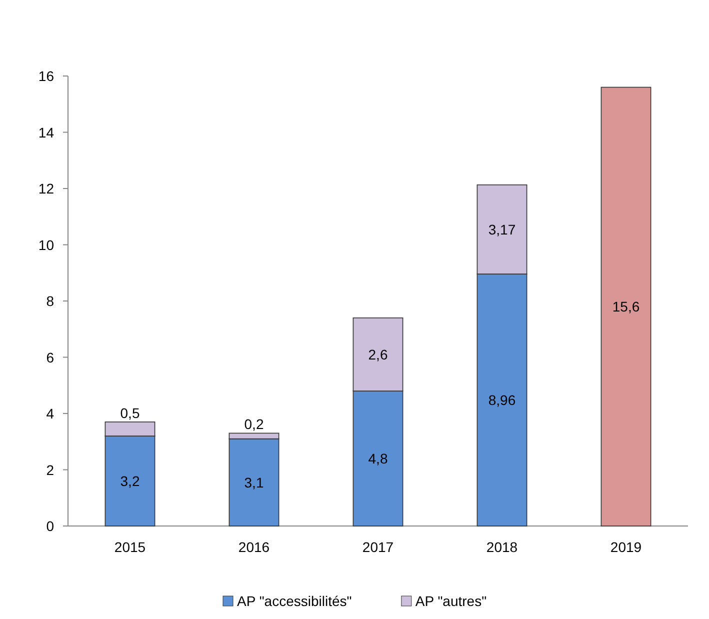  Describe the element at coordinates (502, 547) in the screenshot. I see `x-tick-label: 2018` at that location.